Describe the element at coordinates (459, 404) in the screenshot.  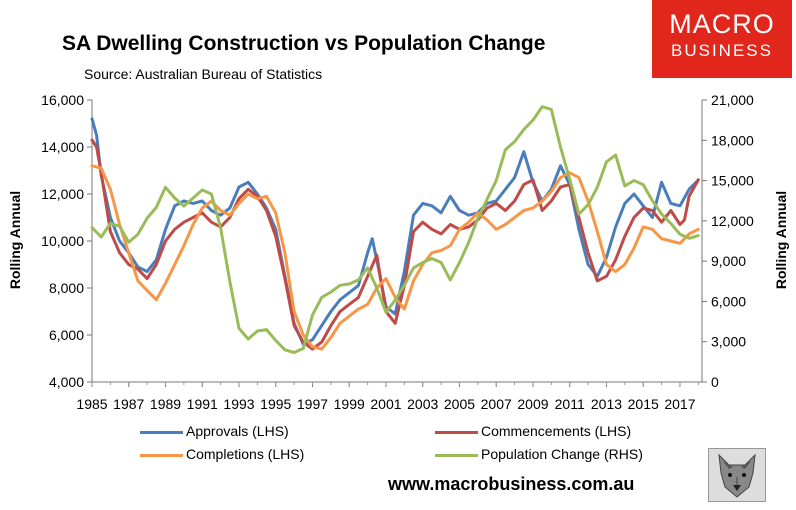
I see `x-tick-label: 2005` at that location.